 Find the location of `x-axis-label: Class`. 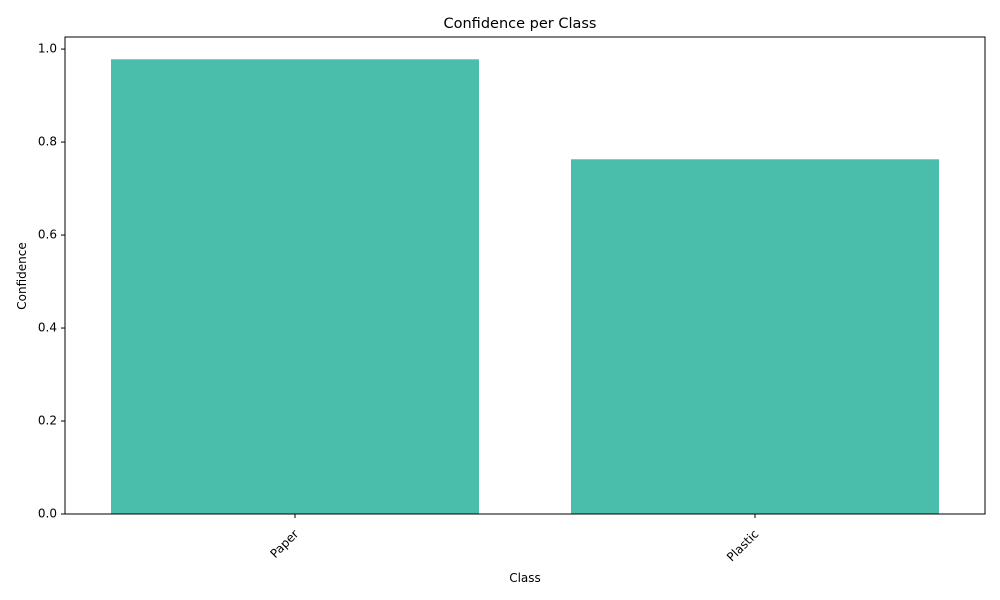

x-axis-label: Class is located at coordinates (525, 578).